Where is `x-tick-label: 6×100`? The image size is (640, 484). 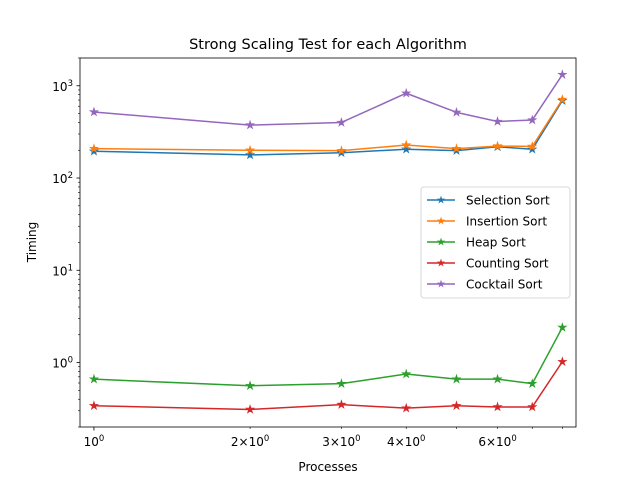
x-tick-label: 6×100 is located at coordinates (497, 441).